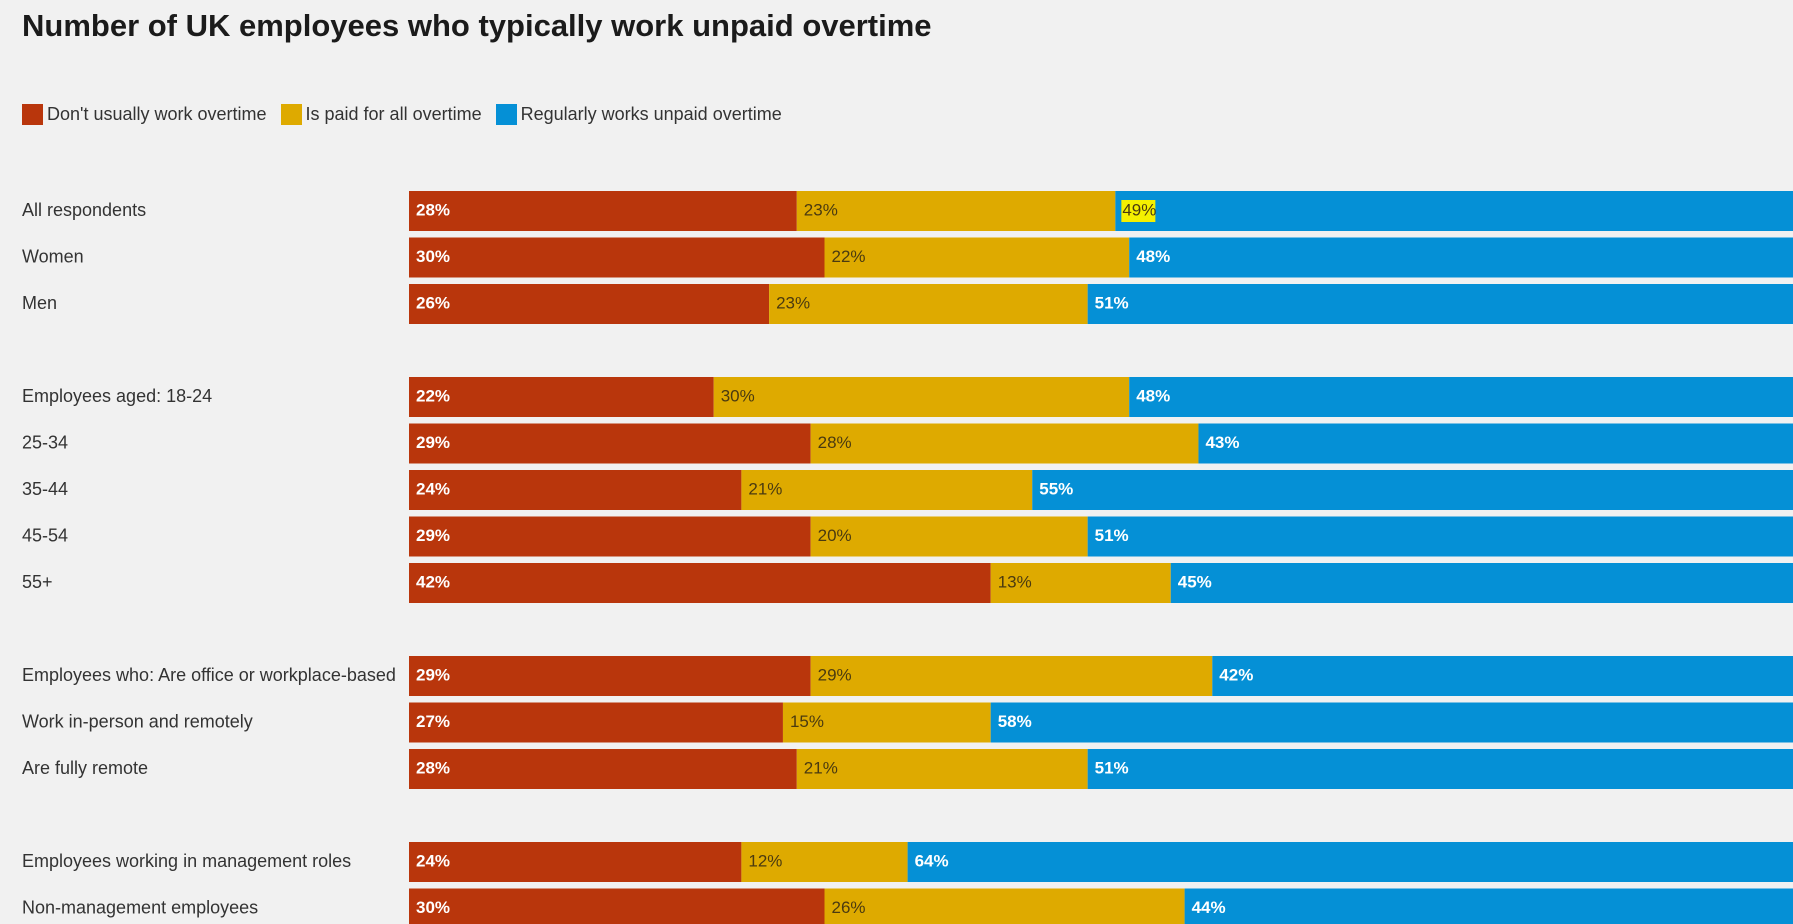 Image resolution: width=1793 pixels, height=924 pixels. I want to click on bar-don-t-usually-work-overtime-are-fully-remote, so click(603, 769).